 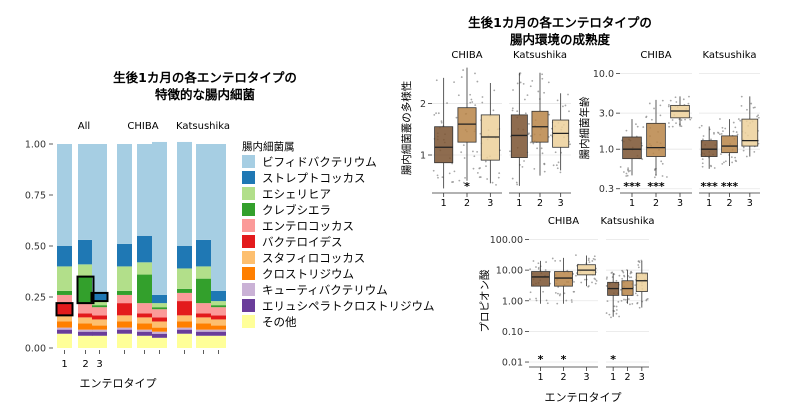 I want to click on bar-x-tick-label: 3, so click(x=99, y=364).